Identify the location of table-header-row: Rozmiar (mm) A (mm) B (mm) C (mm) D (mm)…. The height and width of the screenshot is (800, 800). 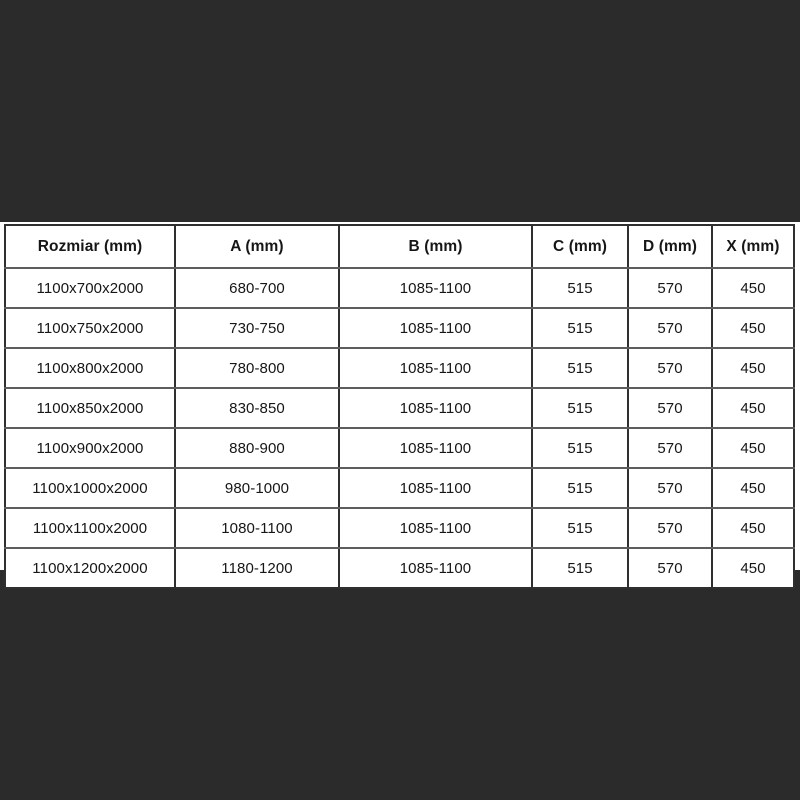
(399, 246).